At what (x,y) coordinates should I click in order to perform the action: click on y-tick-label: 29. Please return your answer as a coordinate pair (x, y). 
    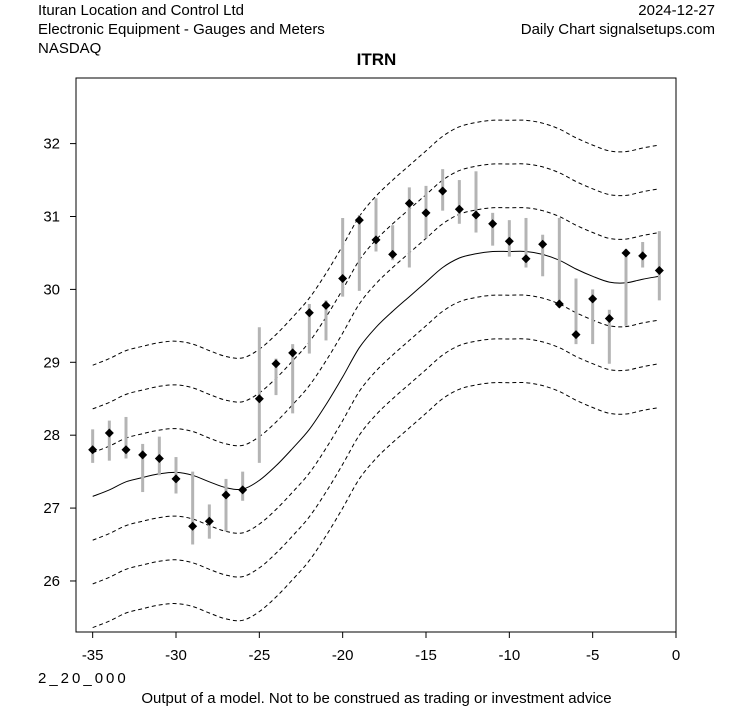
    Looking at the image, I should click on (51, 362).